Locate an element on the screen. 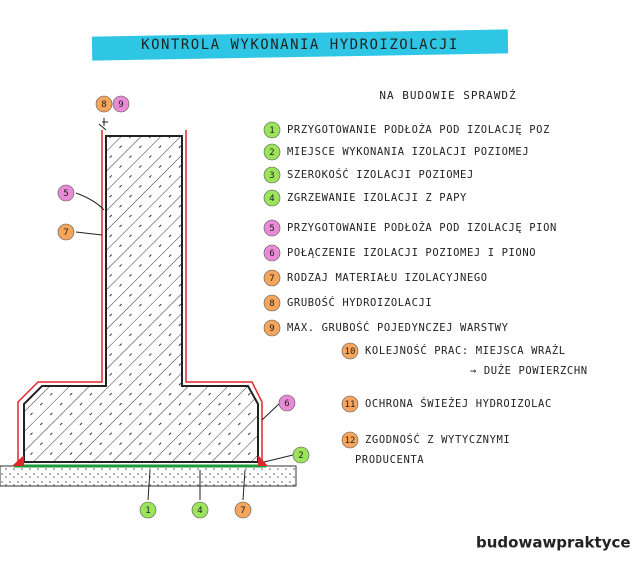  badge-number: 11 is located at coordinates (350, 405).